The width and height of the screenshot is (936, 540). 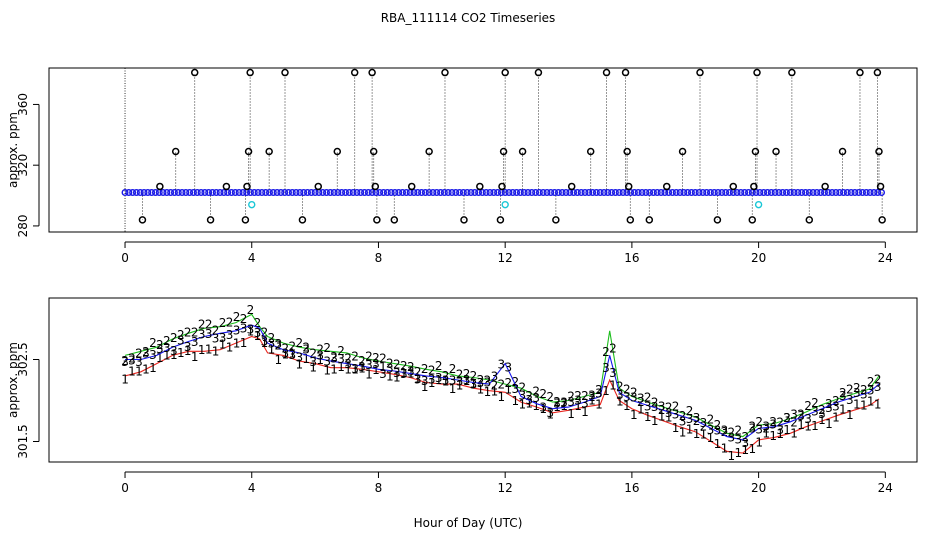 I want to click on top-x-tick-label: 20, so click(x=758, y=258).